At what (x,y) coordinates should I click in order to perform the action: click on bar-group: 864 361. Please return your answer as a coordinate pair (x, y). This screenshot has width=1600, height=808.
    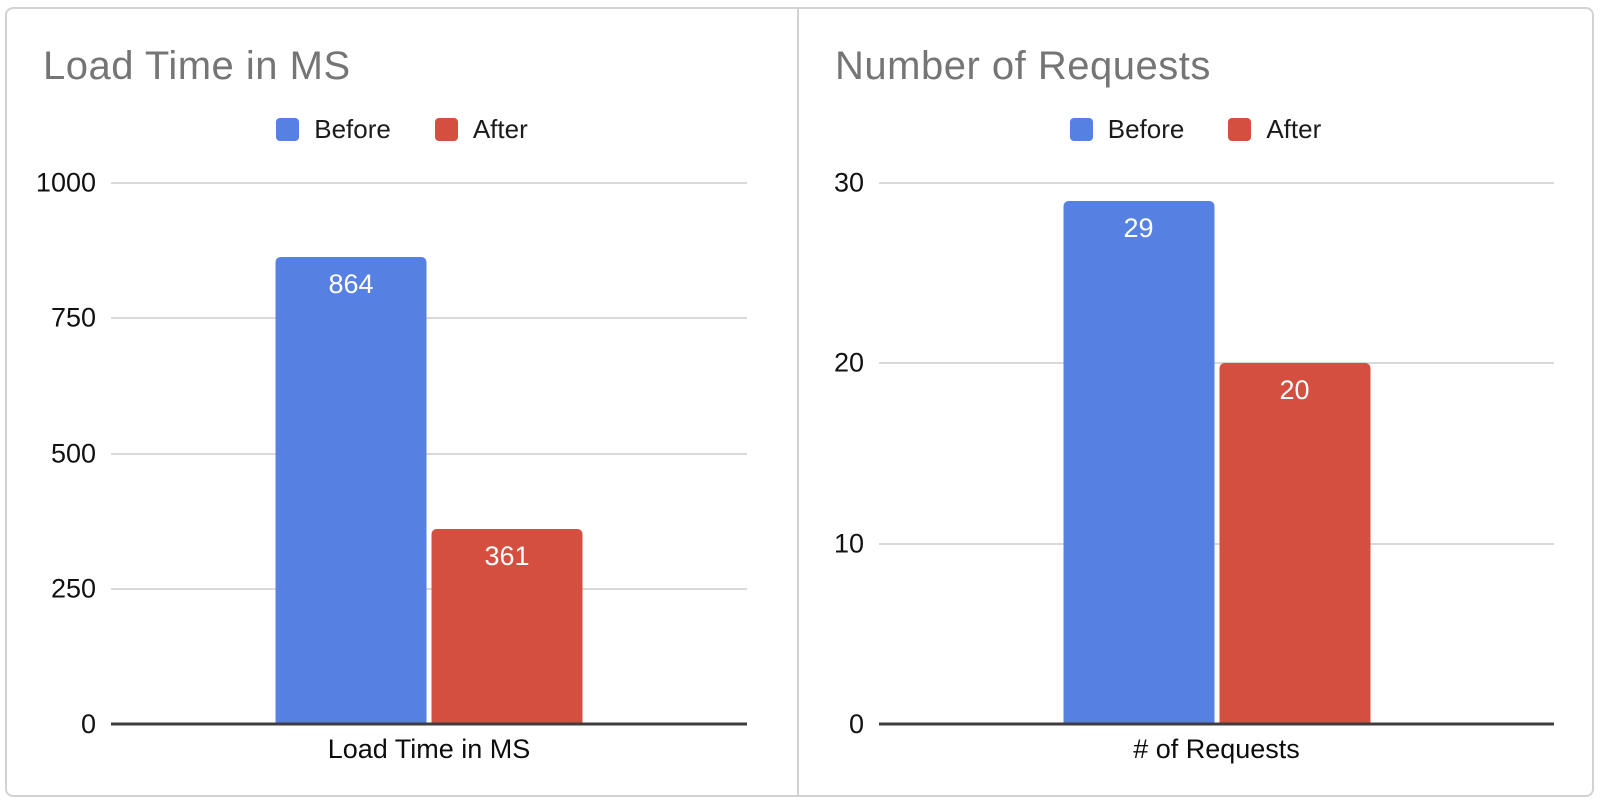
    Looking at the image, I should click on (429, 453).